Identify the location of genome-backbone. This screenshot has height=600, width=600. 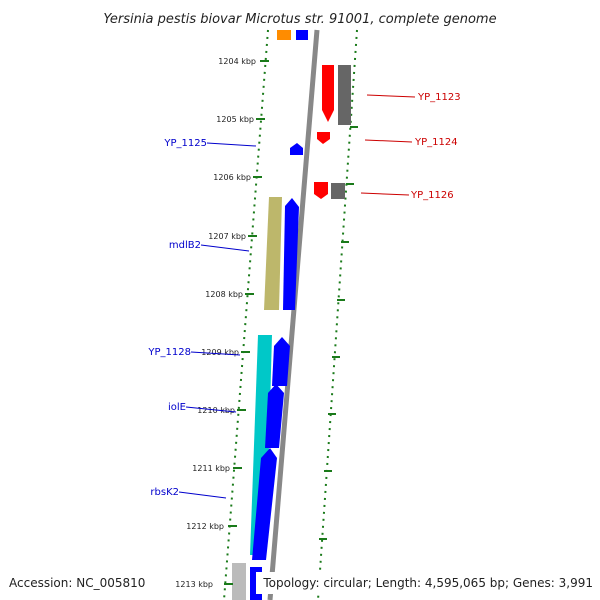
(293, 314).